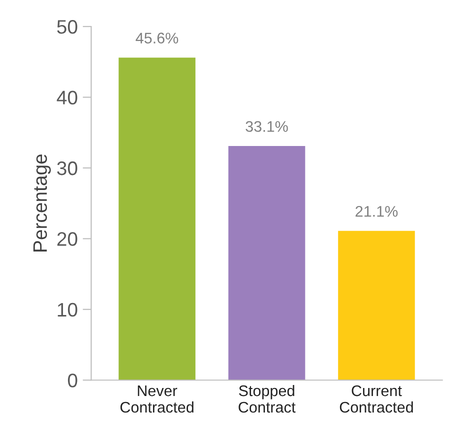  I want to click on y-axis-title: Percentage, so click(42, 203).